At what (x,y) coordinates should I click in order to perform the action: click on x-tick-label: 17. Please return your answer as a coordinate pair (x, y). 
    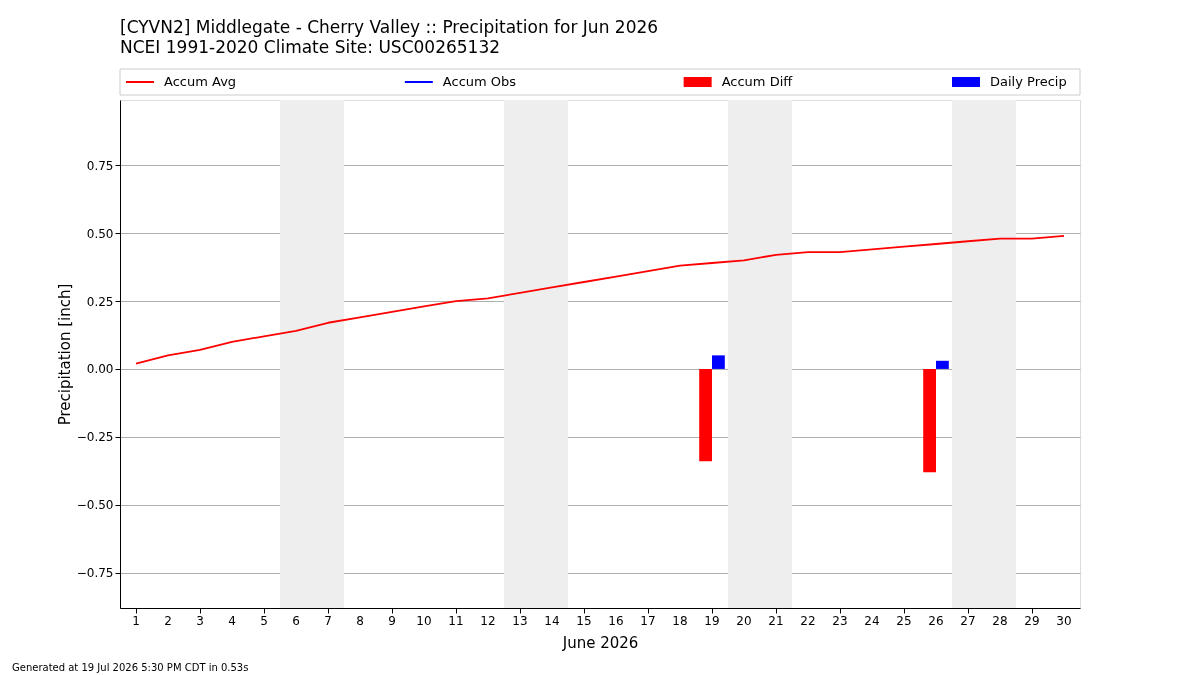
    Looking at the image, I should click on (648, 621).